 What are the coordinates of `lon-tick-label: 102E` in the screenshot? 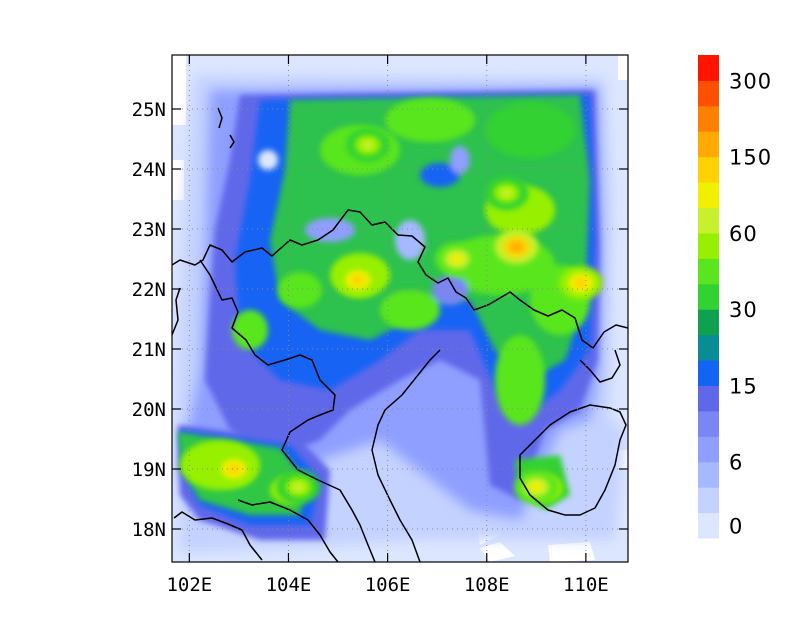 It's located at (189, 585).